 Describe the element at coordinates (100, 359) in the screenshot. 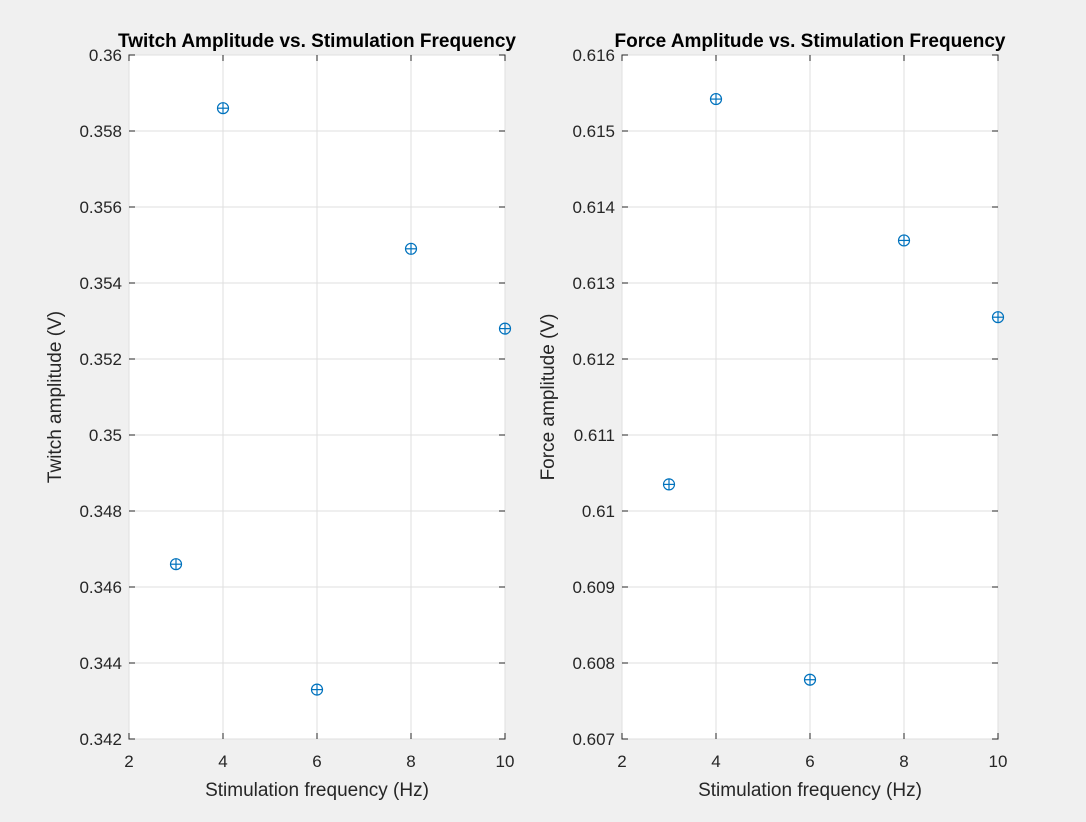

I see `twitch-y-tick-label: 0.352` at that location.